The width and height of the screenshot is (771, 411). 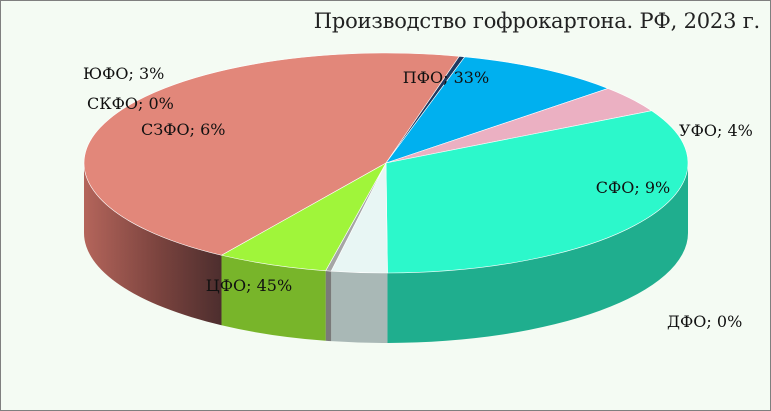 I want to click on slice-label-ДФО: ДФО; 0%, so click(x=704, y=321).